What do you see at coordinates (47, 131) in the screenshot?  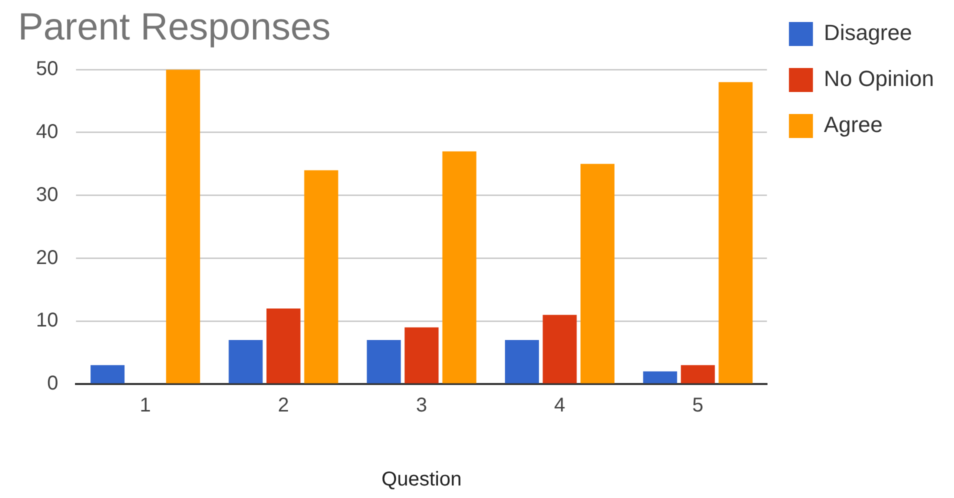 I see `y-tick-label: 40` at bounding box center [47, 131].